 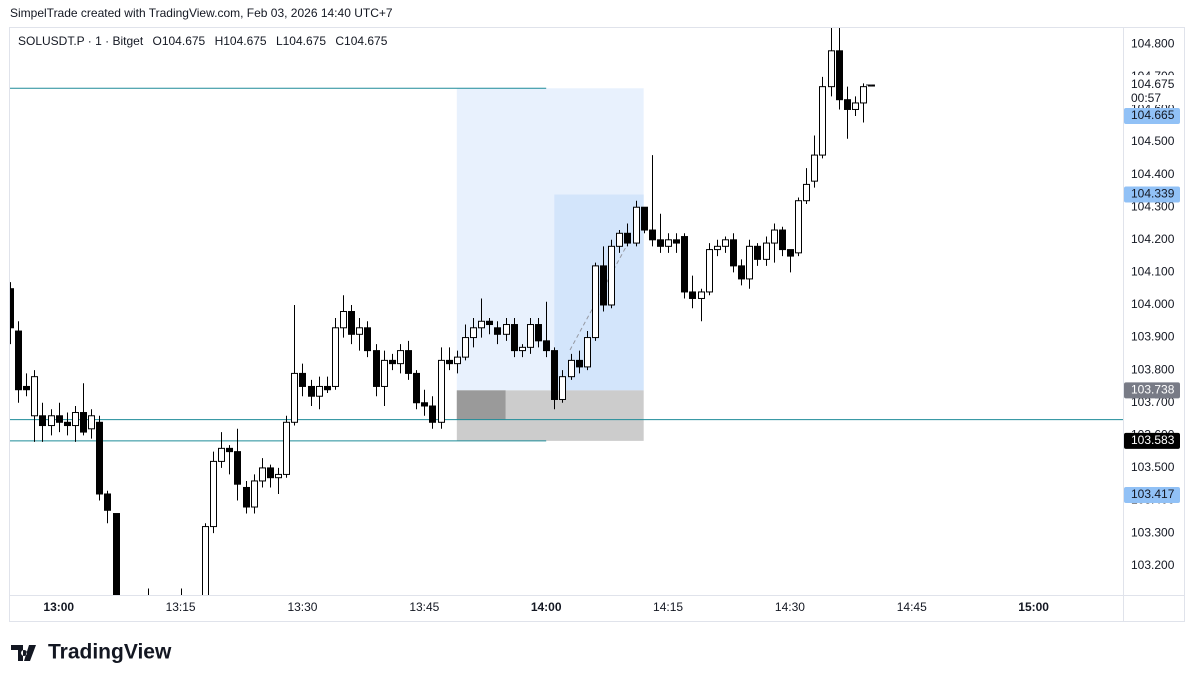 I want to click on price-label: 103.583, so click(x=1153, y=440).